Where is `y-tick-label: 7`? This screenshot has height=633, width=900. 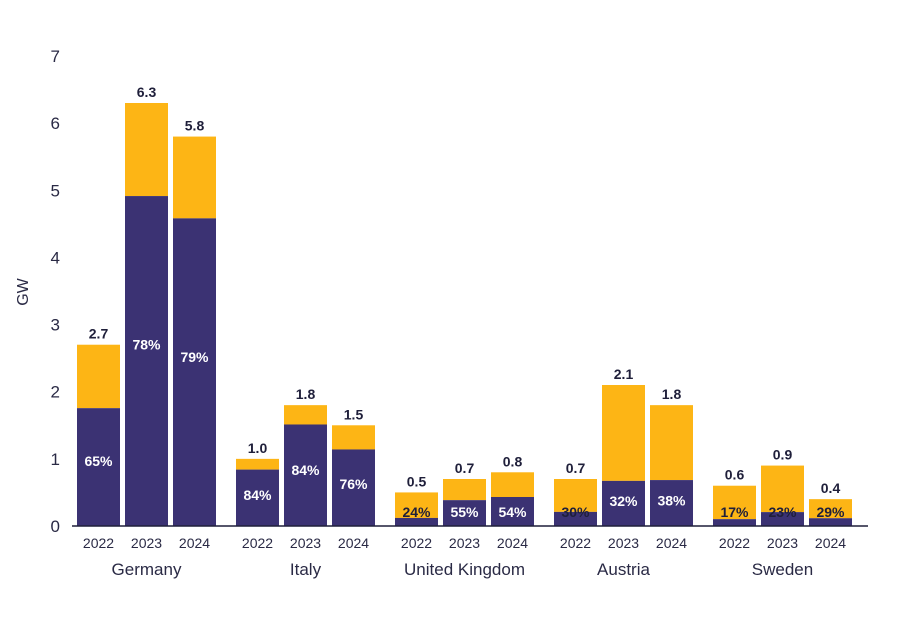
y-tick-label: 7 is located at coordinates (55, 56).